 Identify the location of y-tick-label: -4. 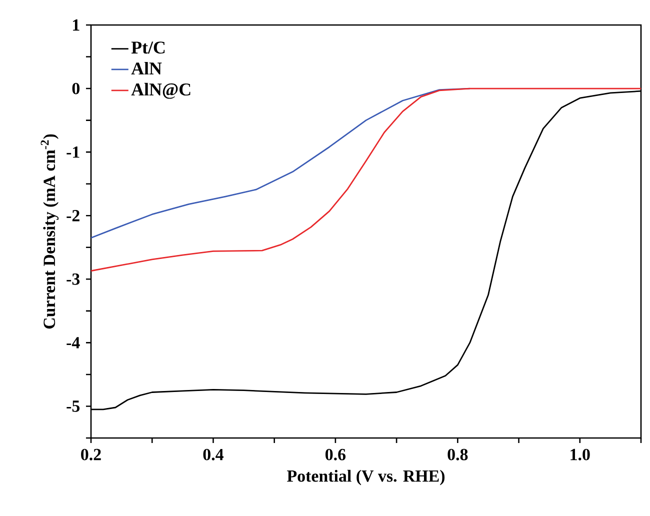
(73, 342).